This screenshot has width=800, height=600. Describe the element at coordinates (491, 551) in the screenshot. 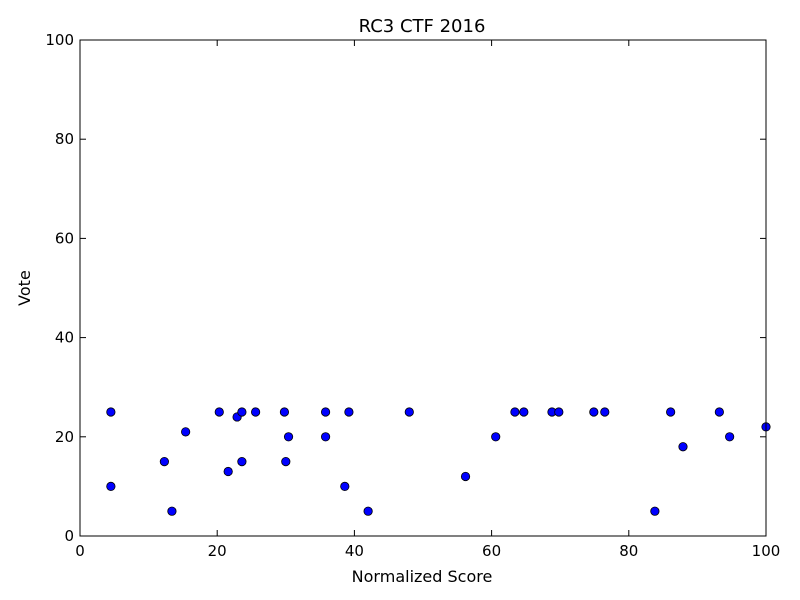

I see `x-tick-label: 60` at that location.